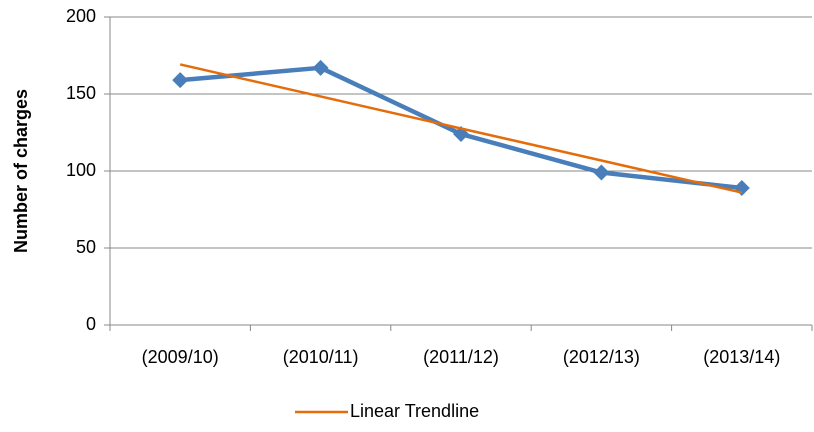  I want to click on x-tick-label: (2009/10), so click(180, 357).